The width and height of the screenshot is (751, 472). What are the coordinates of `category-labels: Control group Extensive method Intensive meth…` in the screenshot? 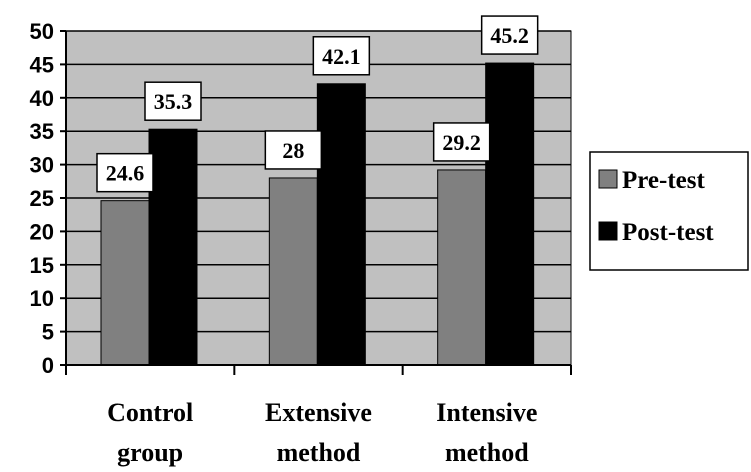 It's located at (322, 432).